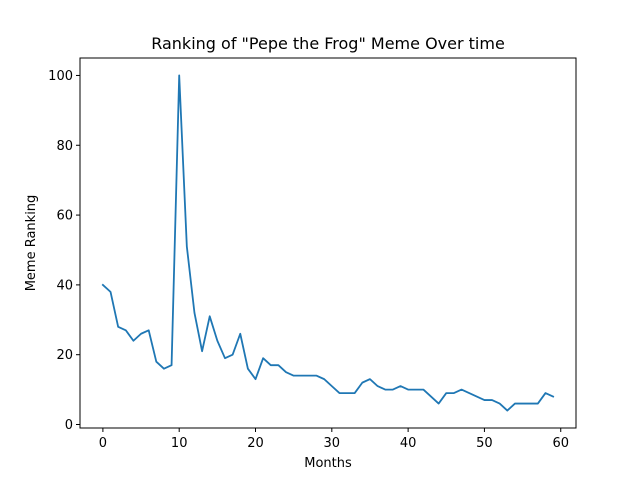 This screenshot has height=480, width=640. I want to click on y-tick-label: 0, so click(69, 425).